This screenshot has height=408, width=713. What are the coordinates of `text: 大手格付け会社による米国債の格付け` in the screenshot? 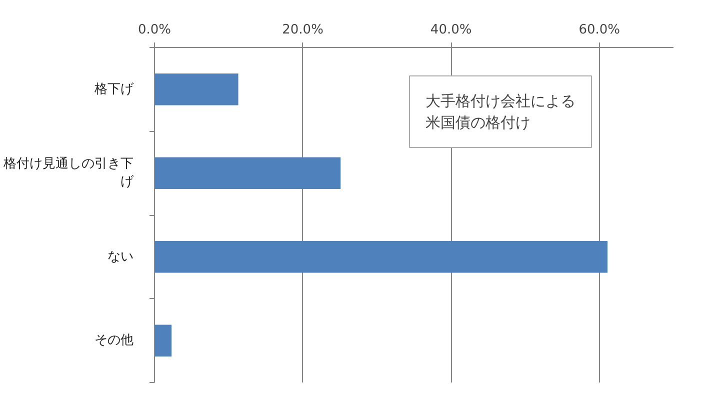 It's located at (501, 112).